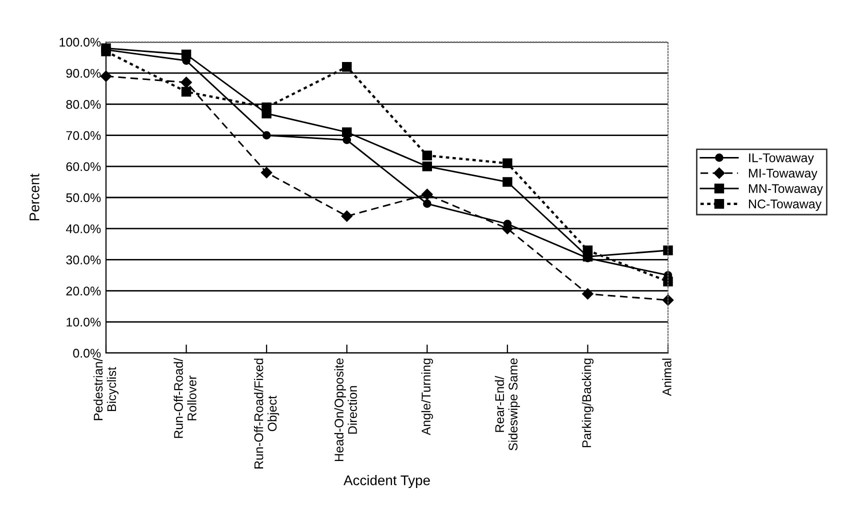 The height and width of the screenshot is (514, 846). Describe the element at coordinates (83, 167) in the screenshot. I see `y-tick-label: 60.0%` at that location.